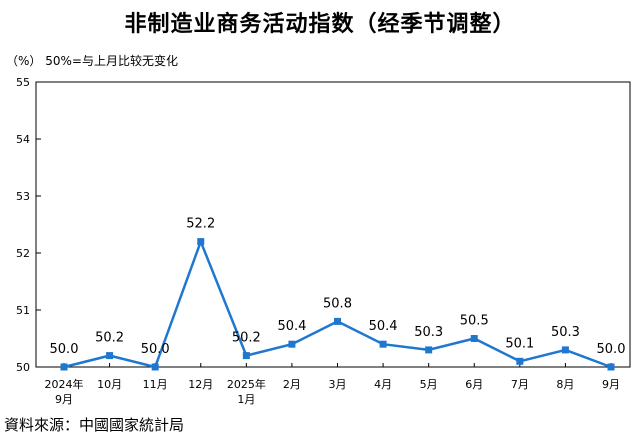  Describe the element at coordinates (109, 384) in the screenshot. I see `x-tick-label: 10月` at that location.